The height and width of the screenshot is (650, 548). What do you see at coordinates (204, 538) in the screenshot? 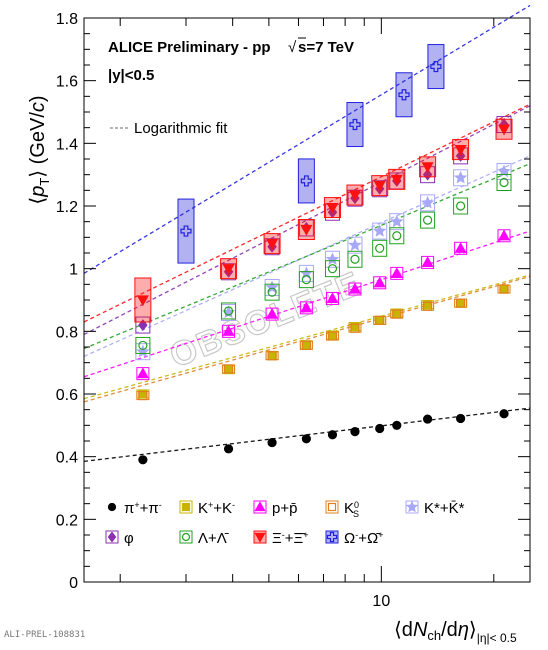
I see `legend-entry: Λ+Λ̄` at bounding box center [204, 538].